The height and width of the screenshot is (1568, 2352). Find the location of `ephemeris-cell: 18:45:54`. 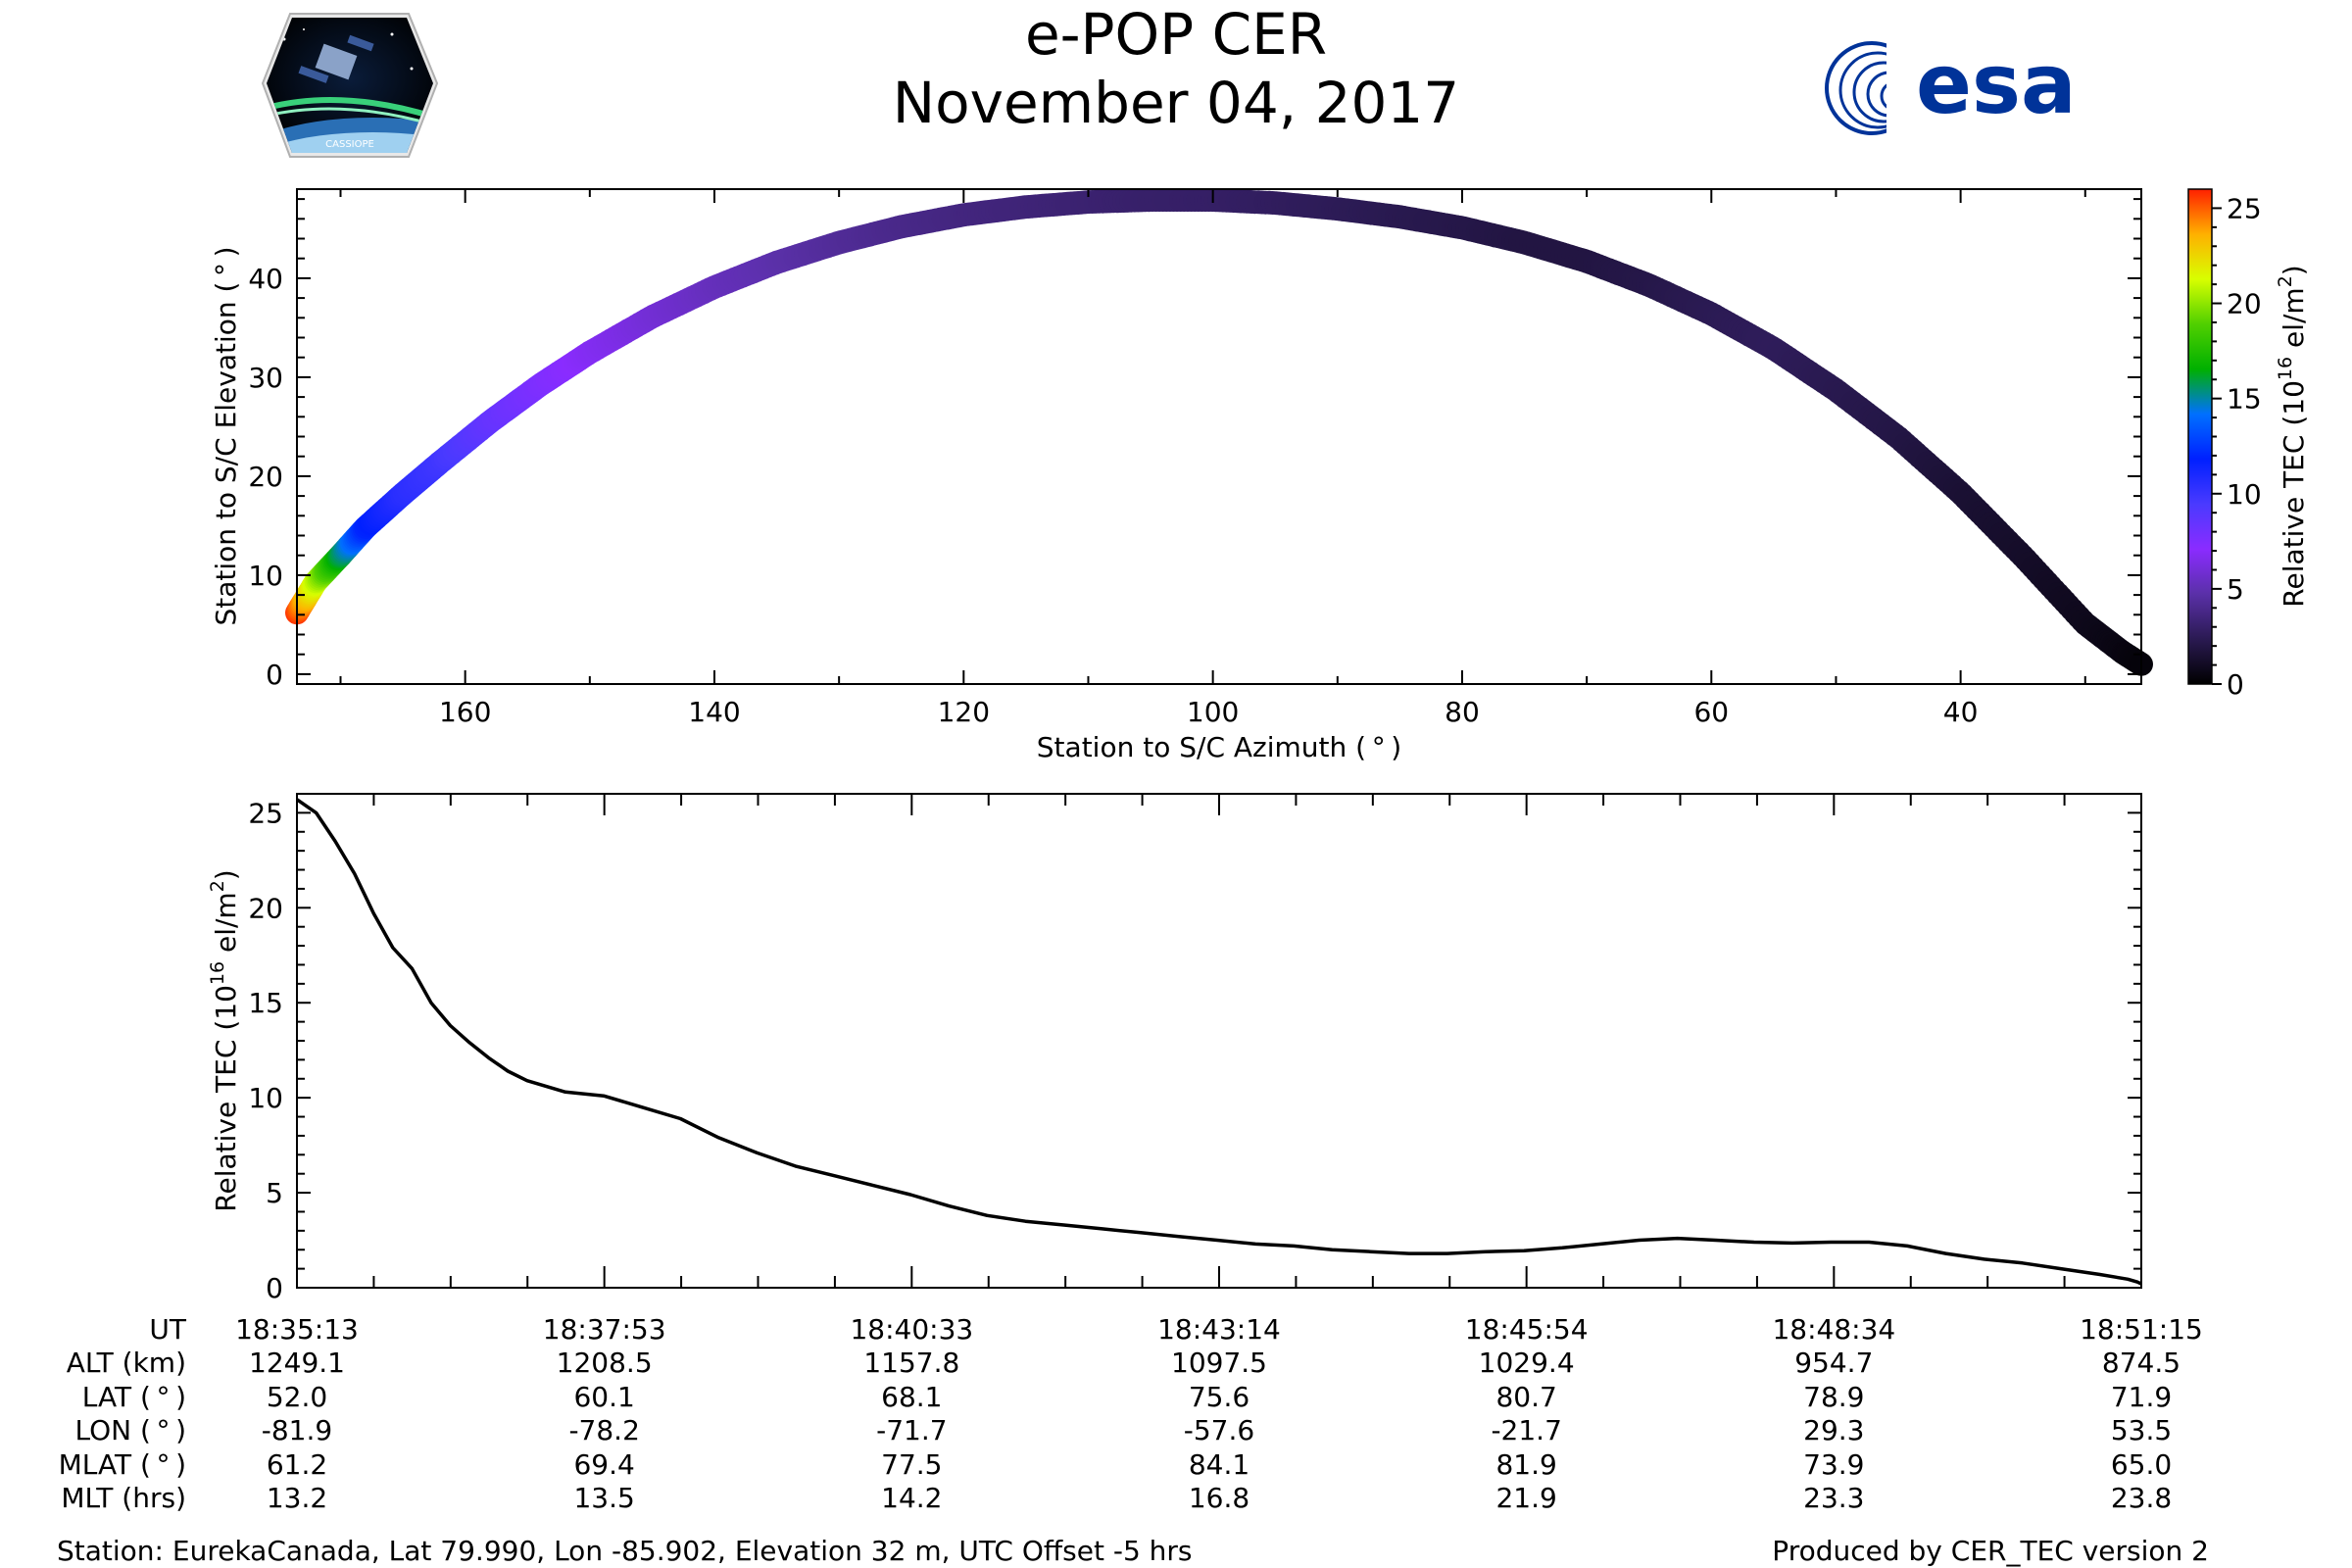

ephemeris-cell: 18:45:54 is located at coordinates (1527, 1329).